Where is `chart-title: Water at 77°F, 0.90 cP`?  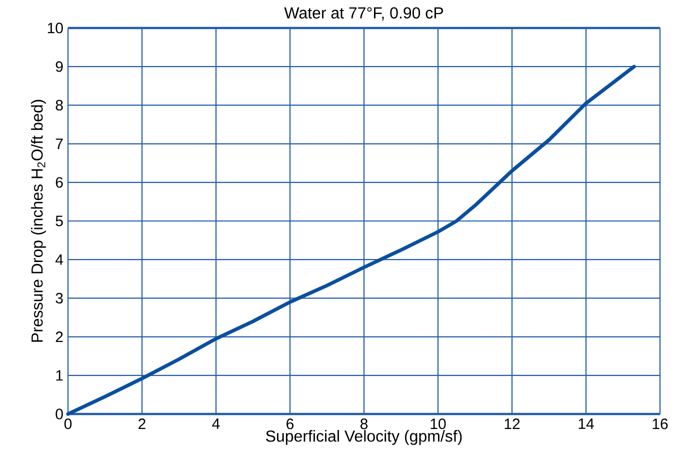 chart-title: Water at 77°F, 0.90 cP is located at coordinates (363, 13).